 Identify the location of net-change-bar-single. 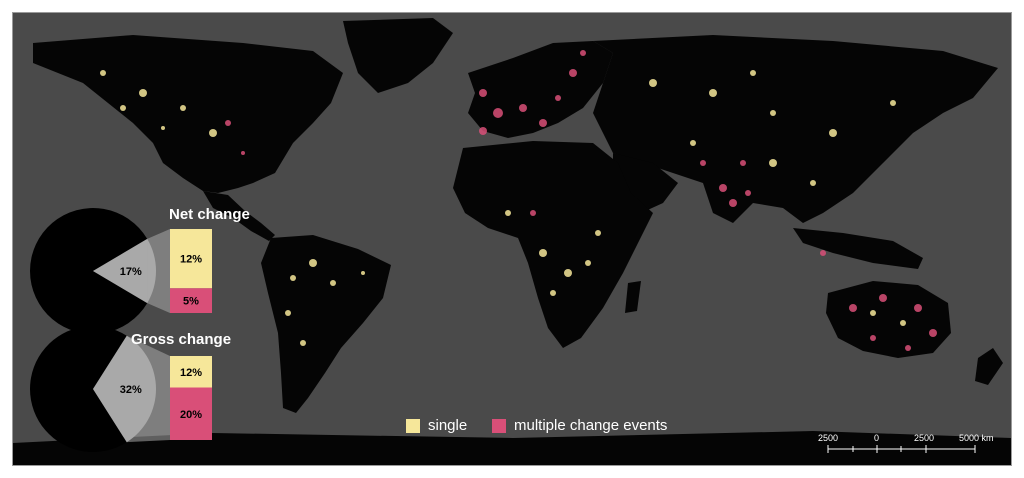
(191, 259).